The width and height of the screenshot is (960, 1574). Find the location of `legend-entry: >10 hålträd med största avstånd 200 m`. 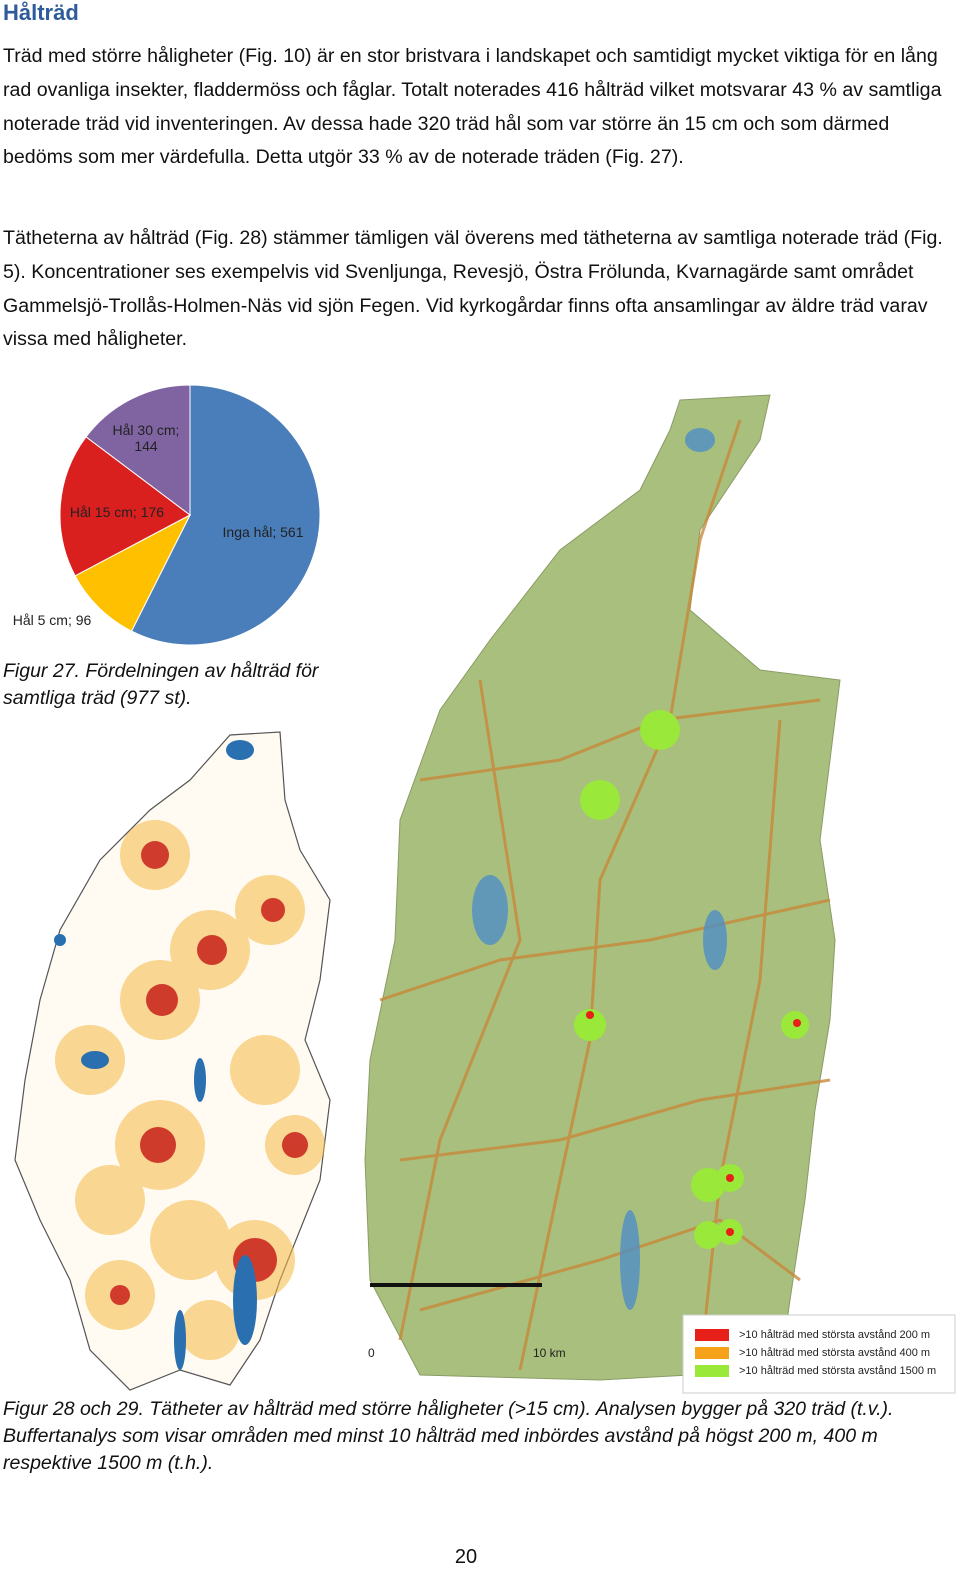

legend-entry: >10 hålträd med största avstånd 200 m is located at coordinates (825, 1335).